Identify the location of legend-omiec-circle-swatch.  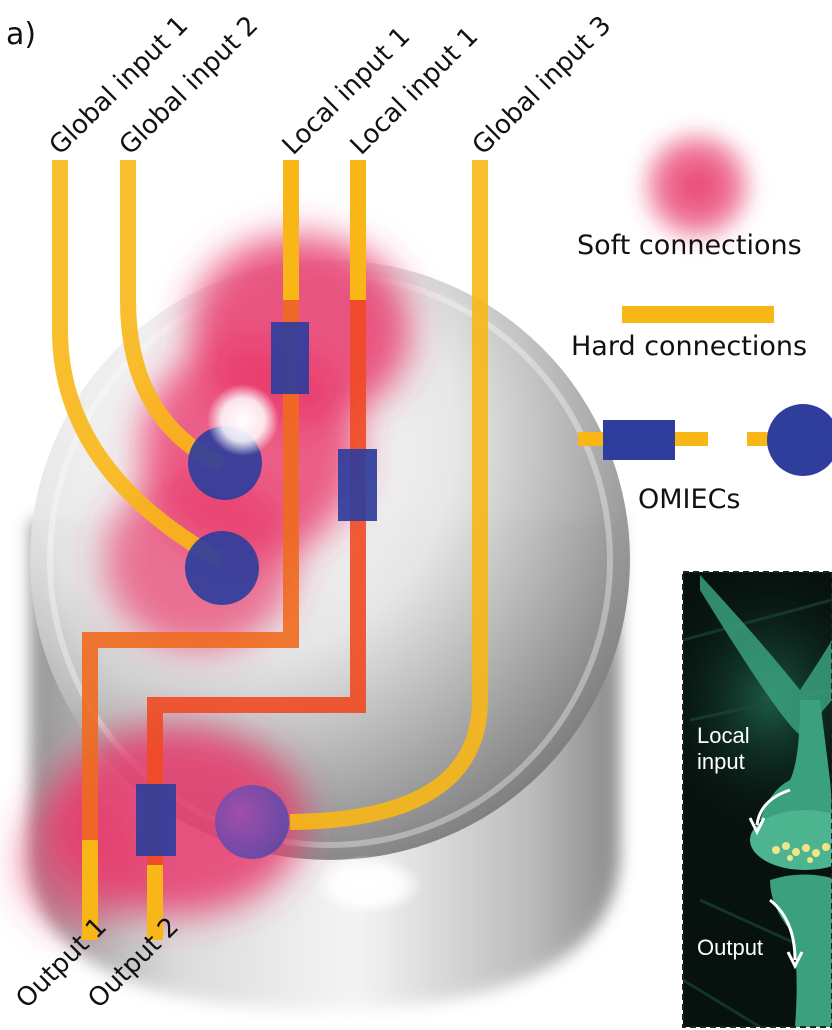
(799, 440).